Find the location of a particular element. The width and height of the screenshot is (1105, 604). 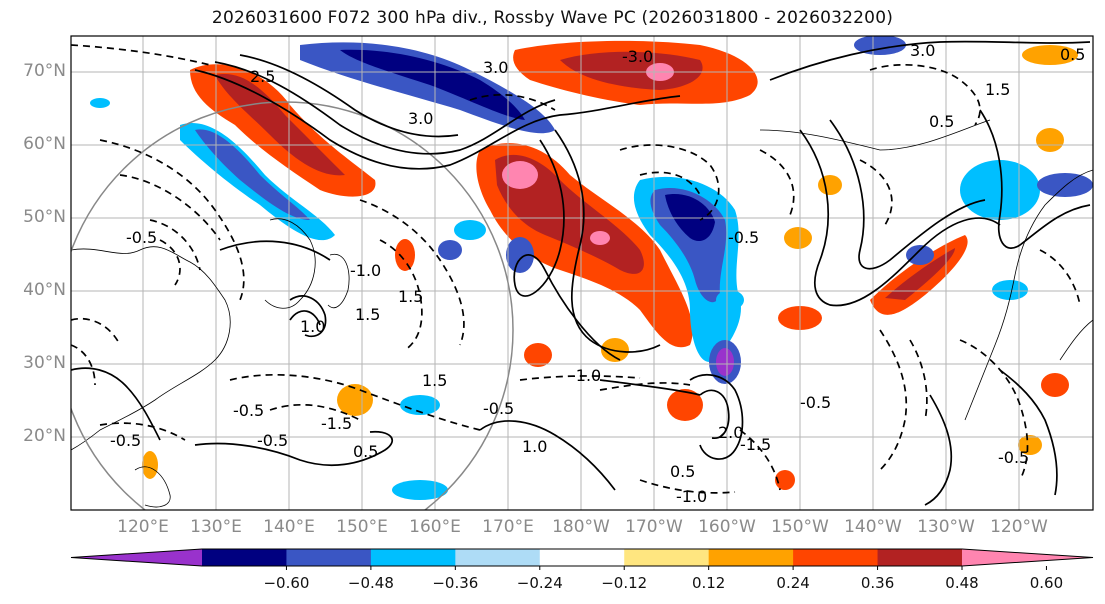

lat-label: 60°N is located at coordinates (44, 144).